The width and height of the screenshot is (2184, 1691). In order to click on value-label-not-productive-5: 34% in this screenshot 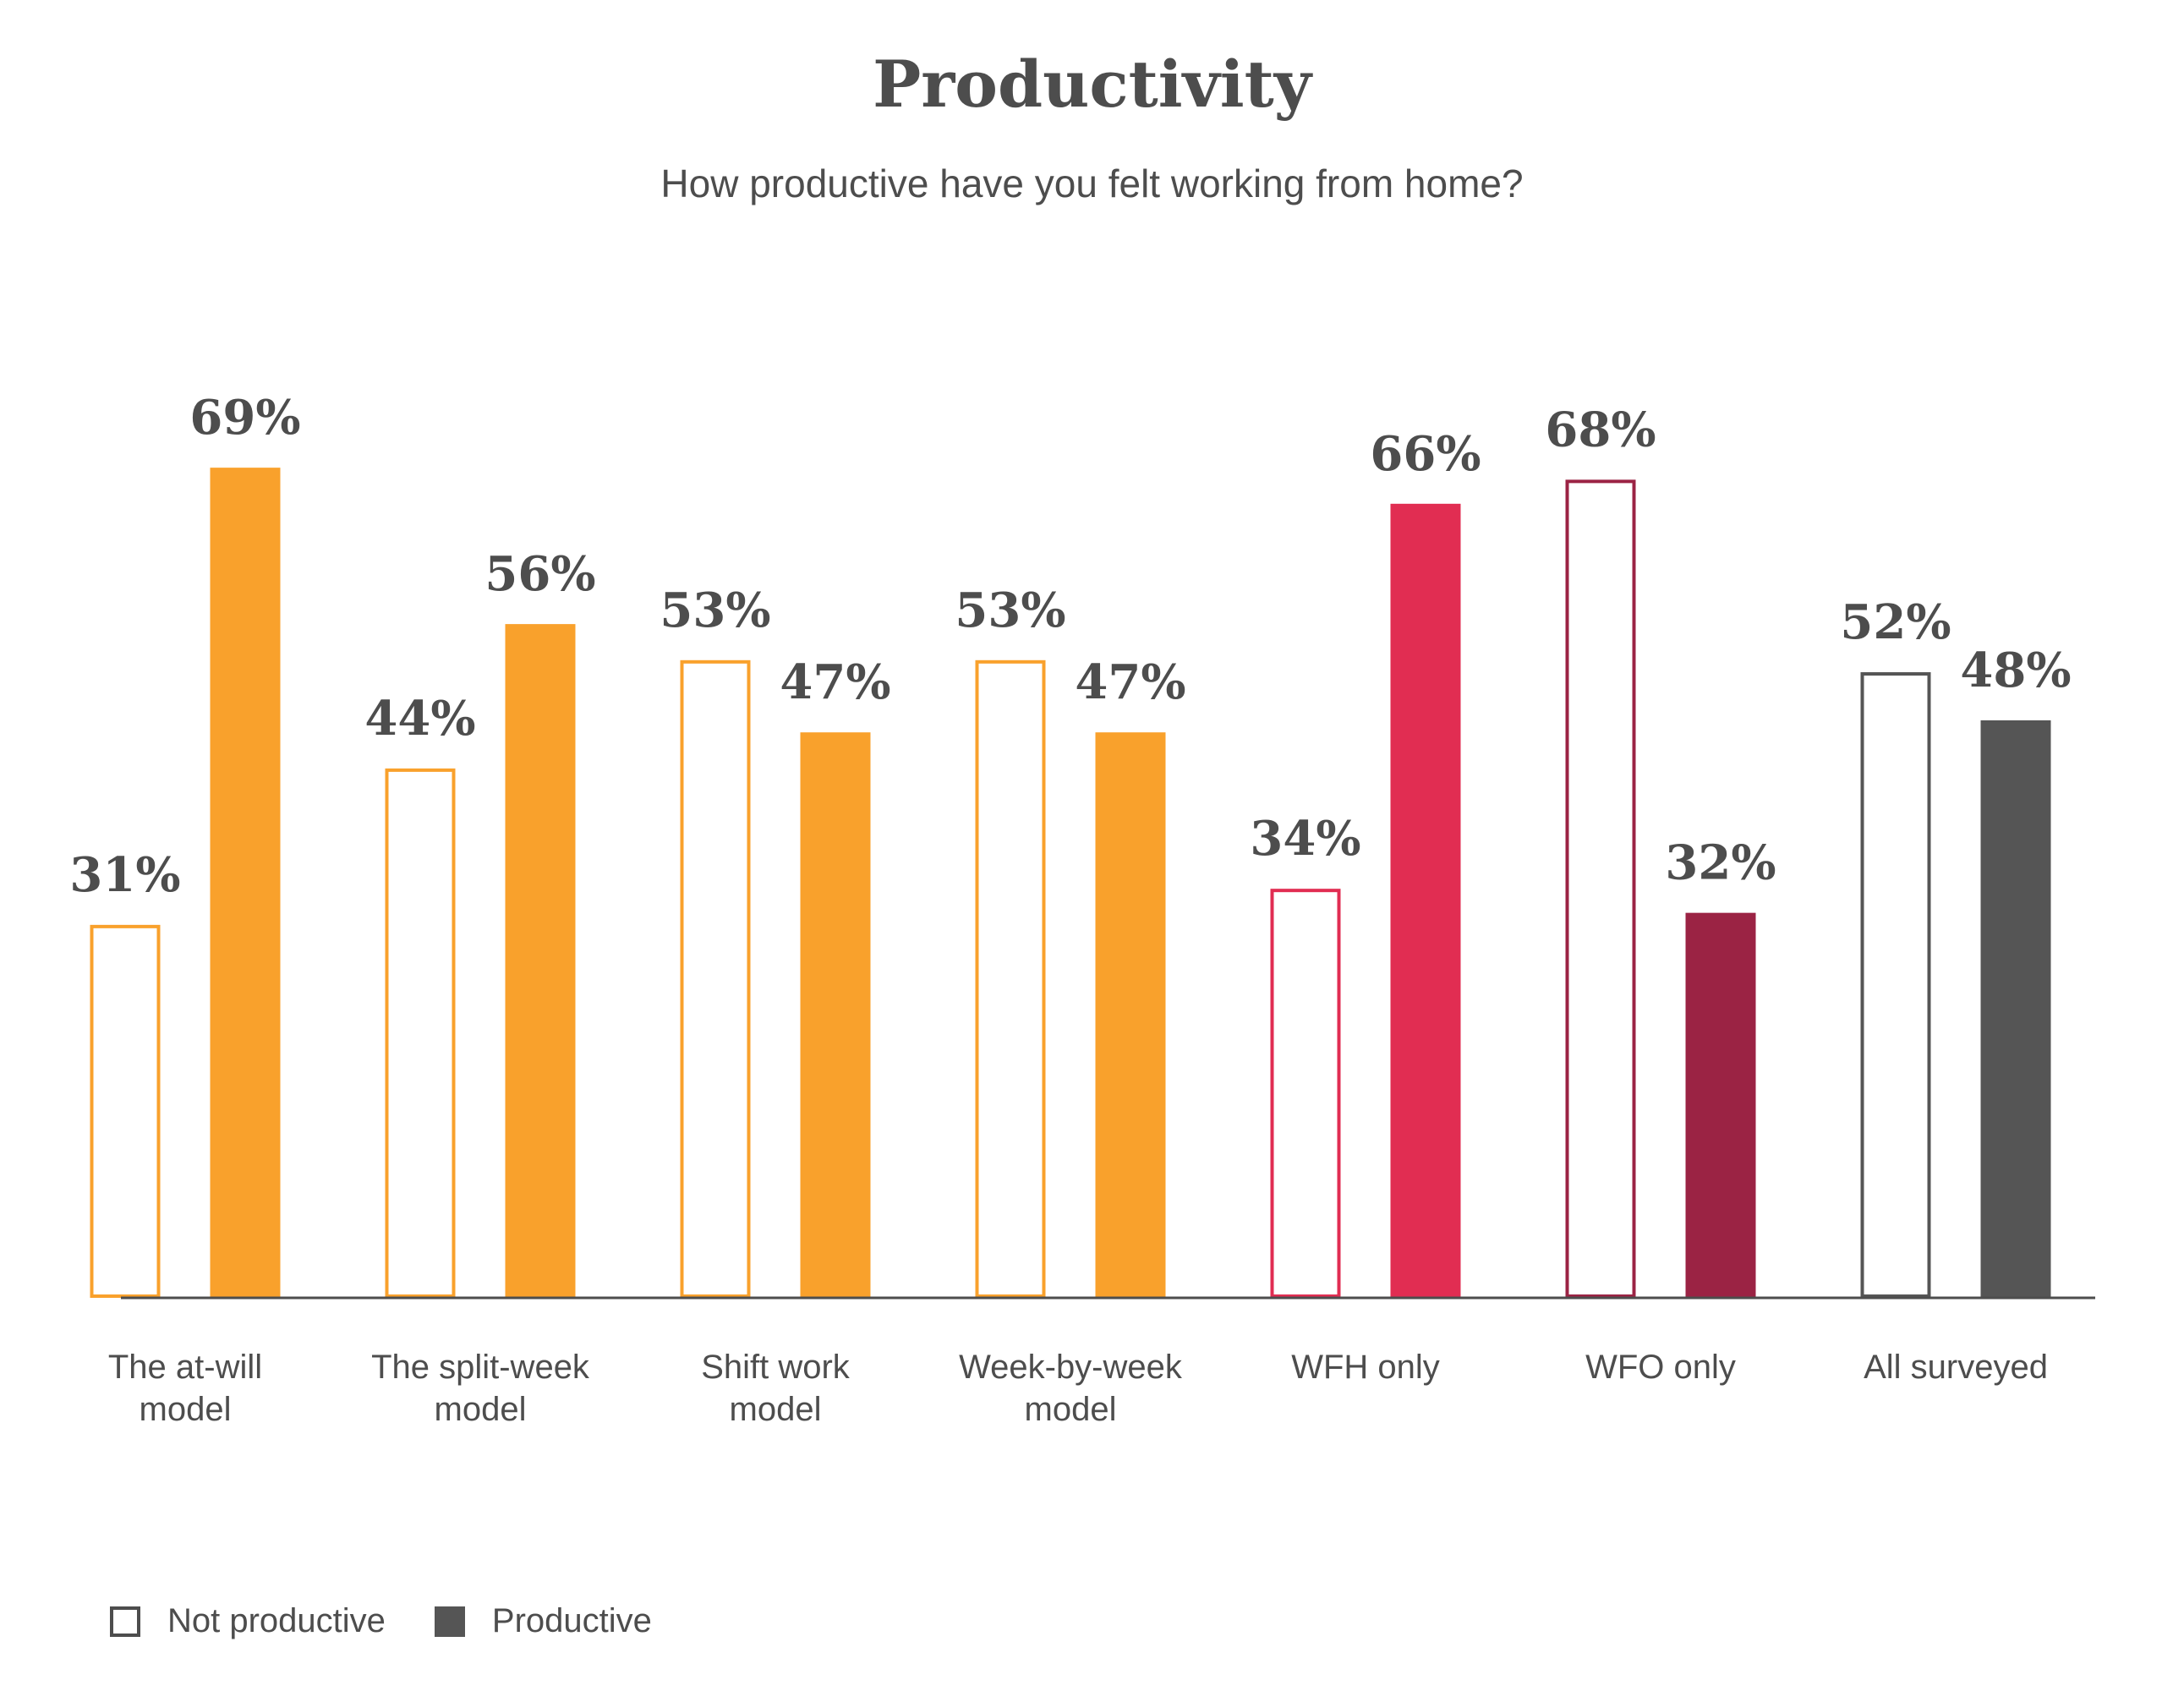, I will do `click(1305, 839)`.